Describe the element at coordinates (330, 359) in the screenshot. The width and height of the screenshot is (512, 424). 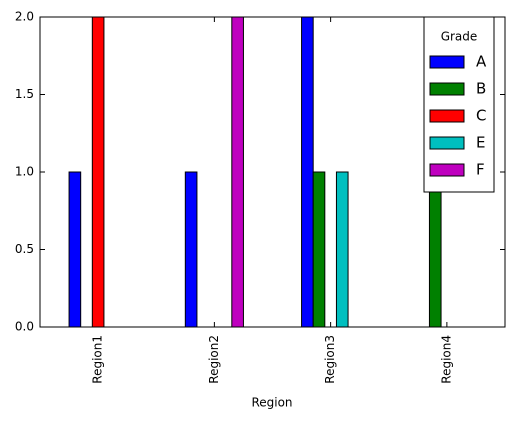
I see `x-tick-label: Region3` at that location.